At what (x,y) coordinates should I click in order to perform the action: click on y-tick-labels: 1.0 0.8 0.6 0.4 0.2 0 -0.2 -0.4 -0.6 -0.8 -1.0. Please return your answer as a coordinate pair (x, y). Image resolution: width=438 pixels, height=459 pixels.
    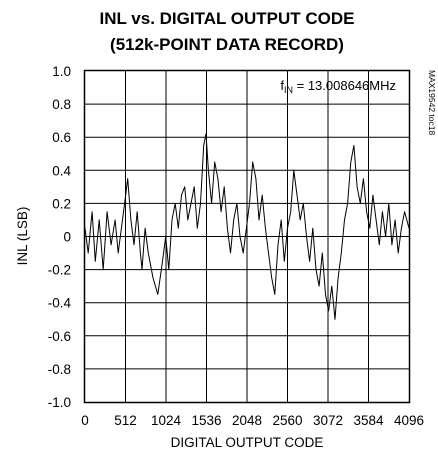
    Looking at the image, I should click on (60, 237).